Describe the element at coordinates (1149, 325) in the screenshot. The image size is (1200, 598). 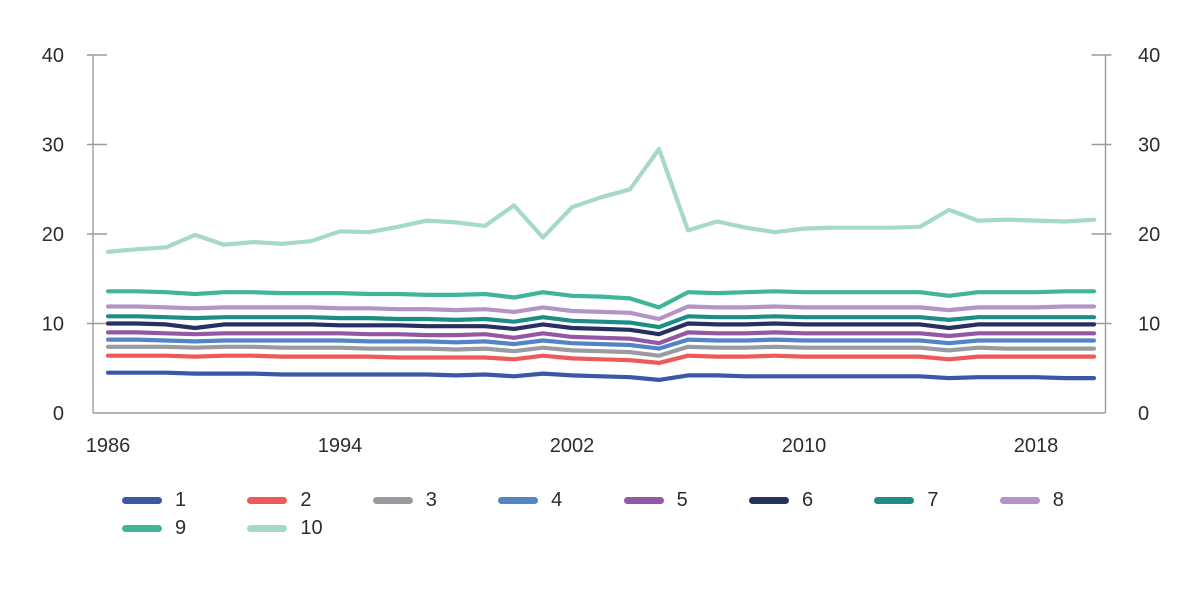
I see `y-axis-tick-label-right: 10` at that location.